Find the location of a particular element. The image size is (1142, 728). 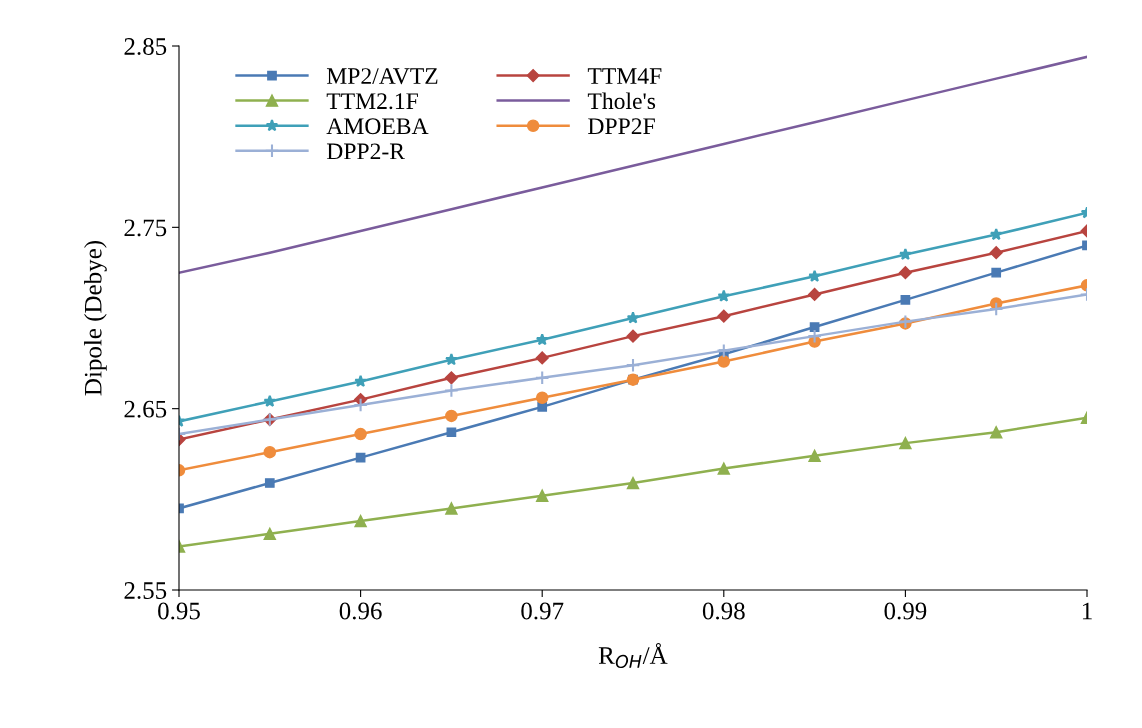

x-tick-label: 0.99 is located at coordinates (905, 611).